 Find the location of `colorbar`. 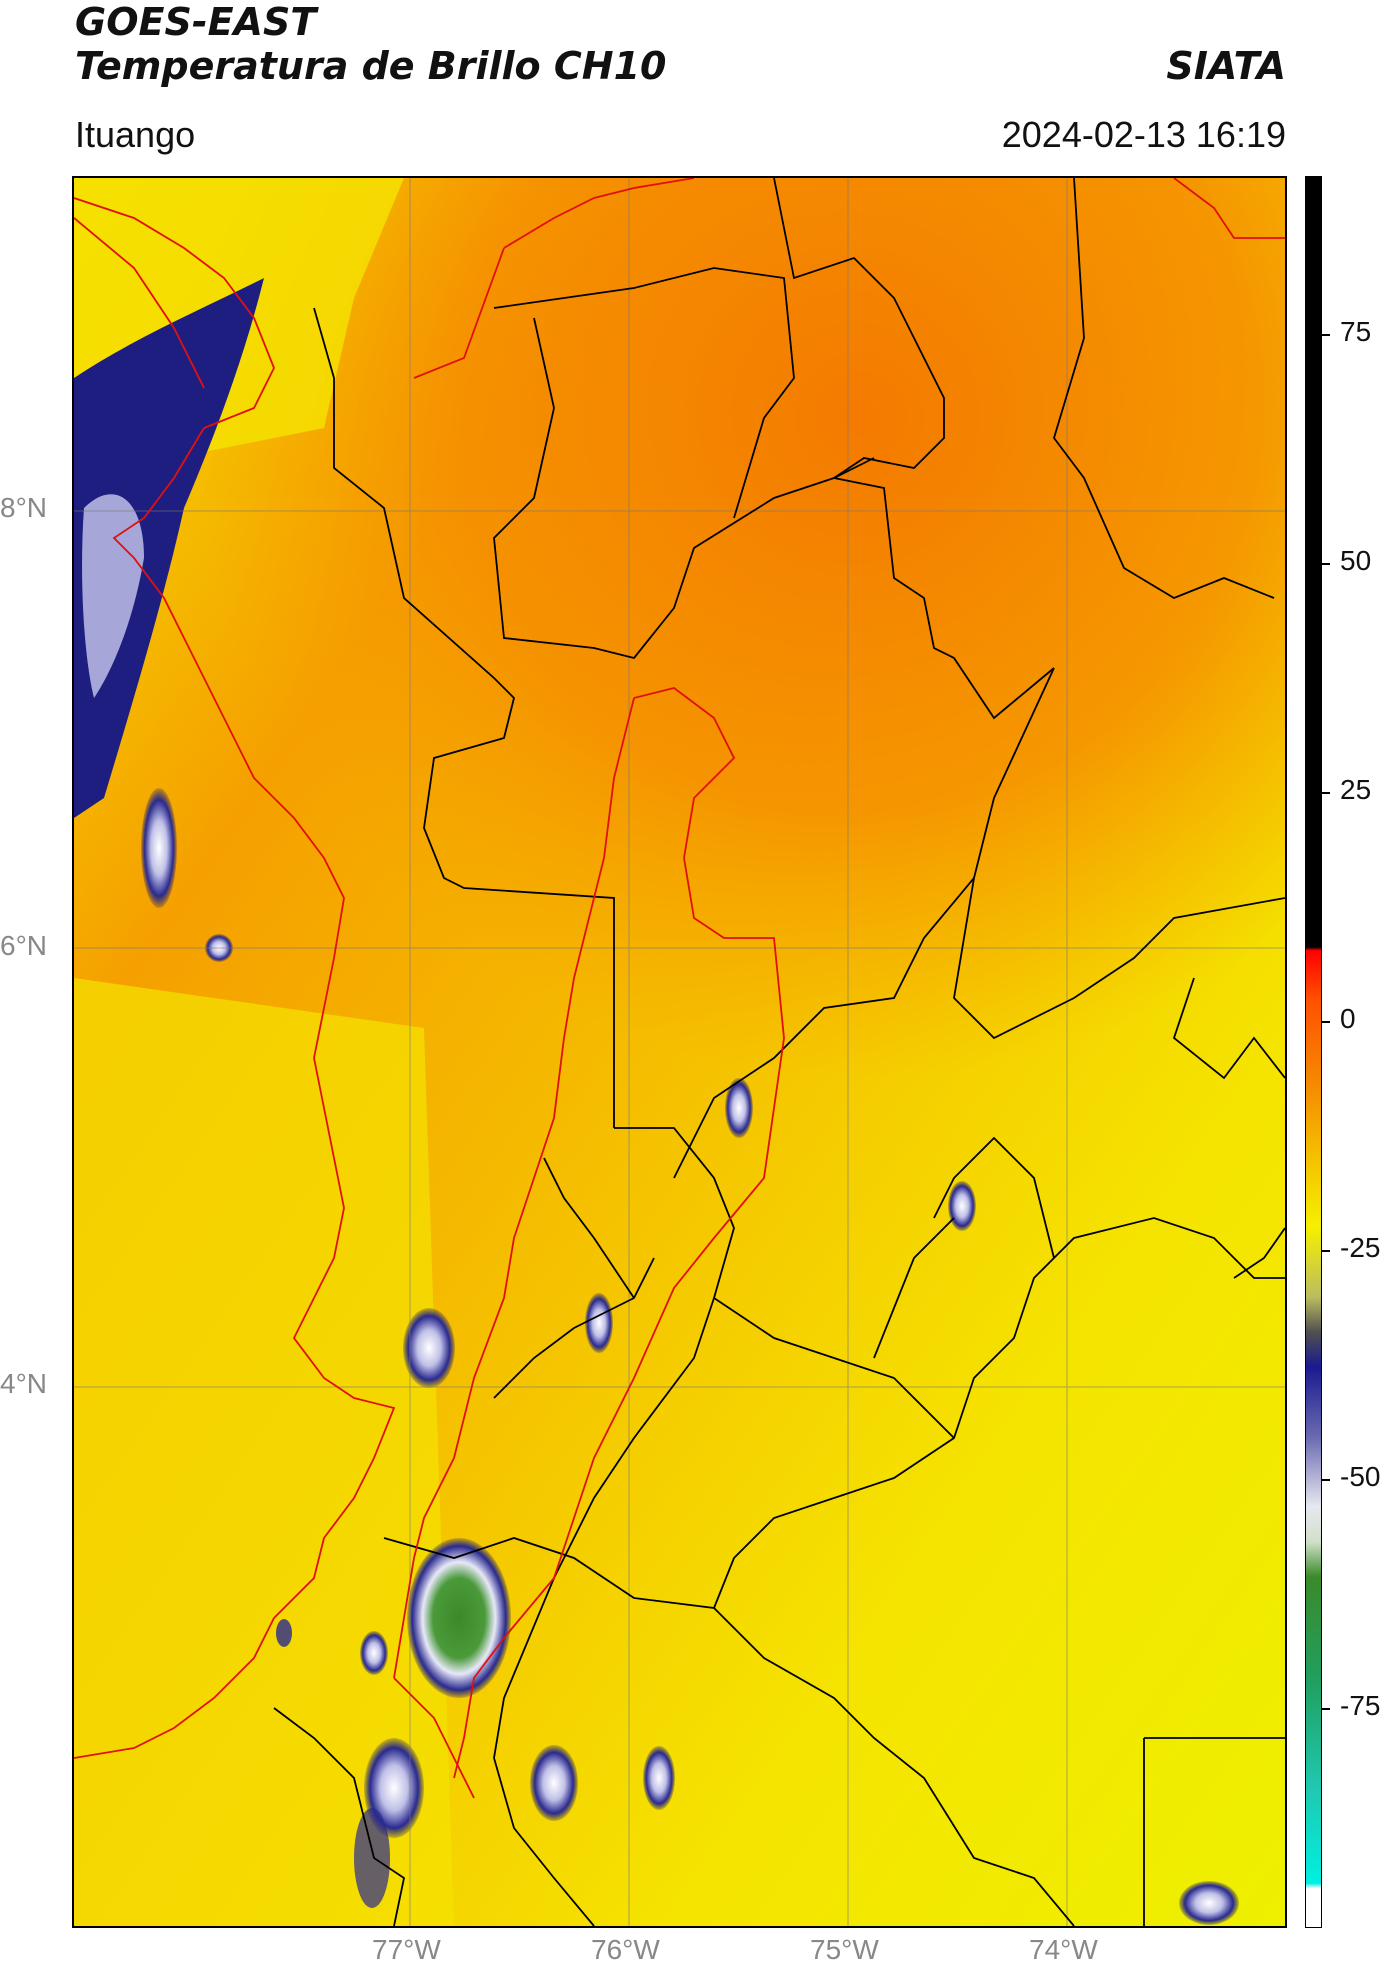

colorbar is located at coordinates (1313, 1052).